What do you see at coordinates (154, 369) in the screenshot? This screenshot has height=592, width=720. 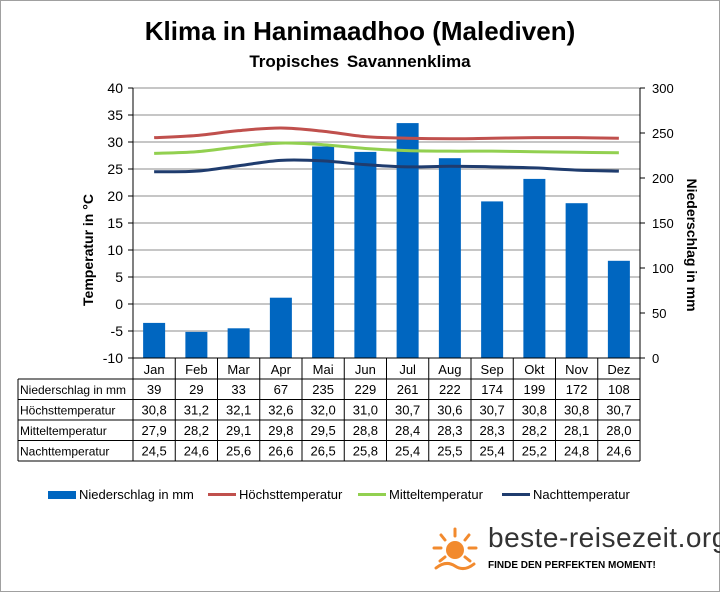 I see `category-label: Jan` at bounding box center [154, 369].